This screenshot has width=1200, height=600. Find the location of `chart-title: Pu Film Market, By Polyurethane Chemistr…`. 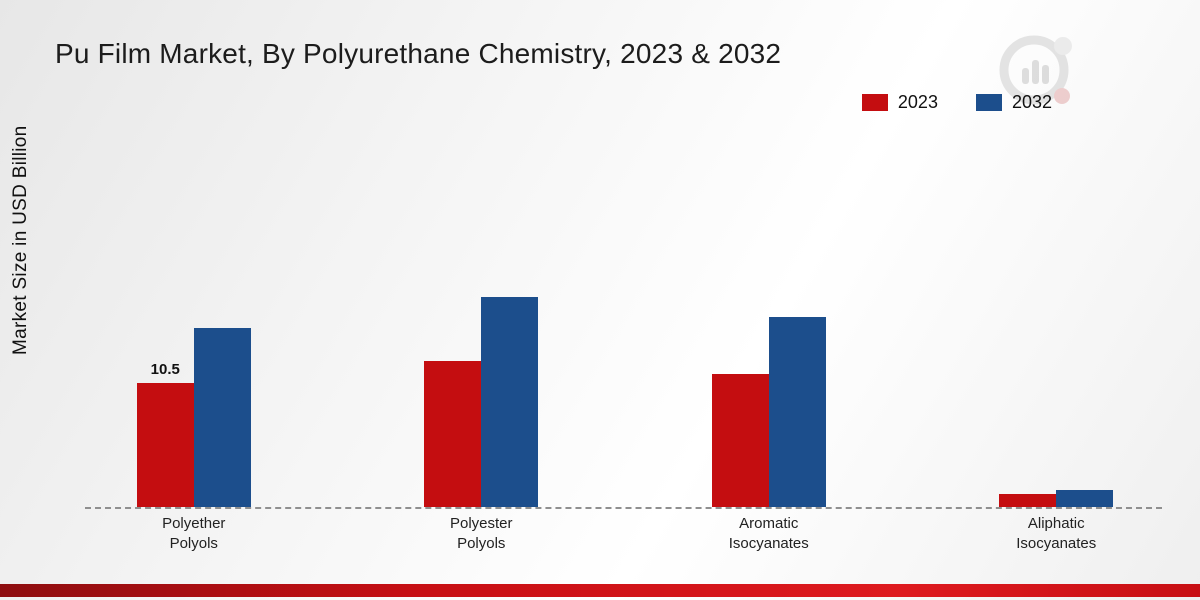

chart-title: Pu Film Market, By Polyurethane Chemistr… is located at coordinates (418, 53).